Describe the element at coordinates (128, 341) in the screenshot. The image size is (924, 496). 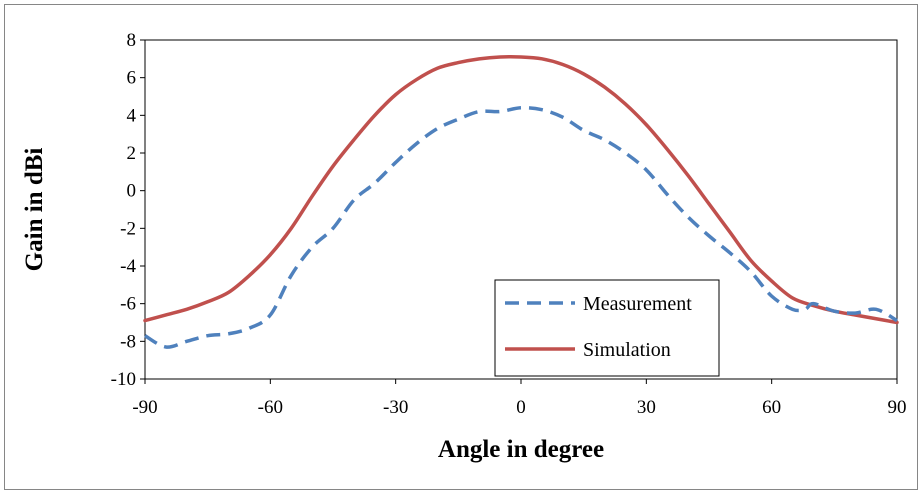
I see `y-tick-label: -8` at that location.